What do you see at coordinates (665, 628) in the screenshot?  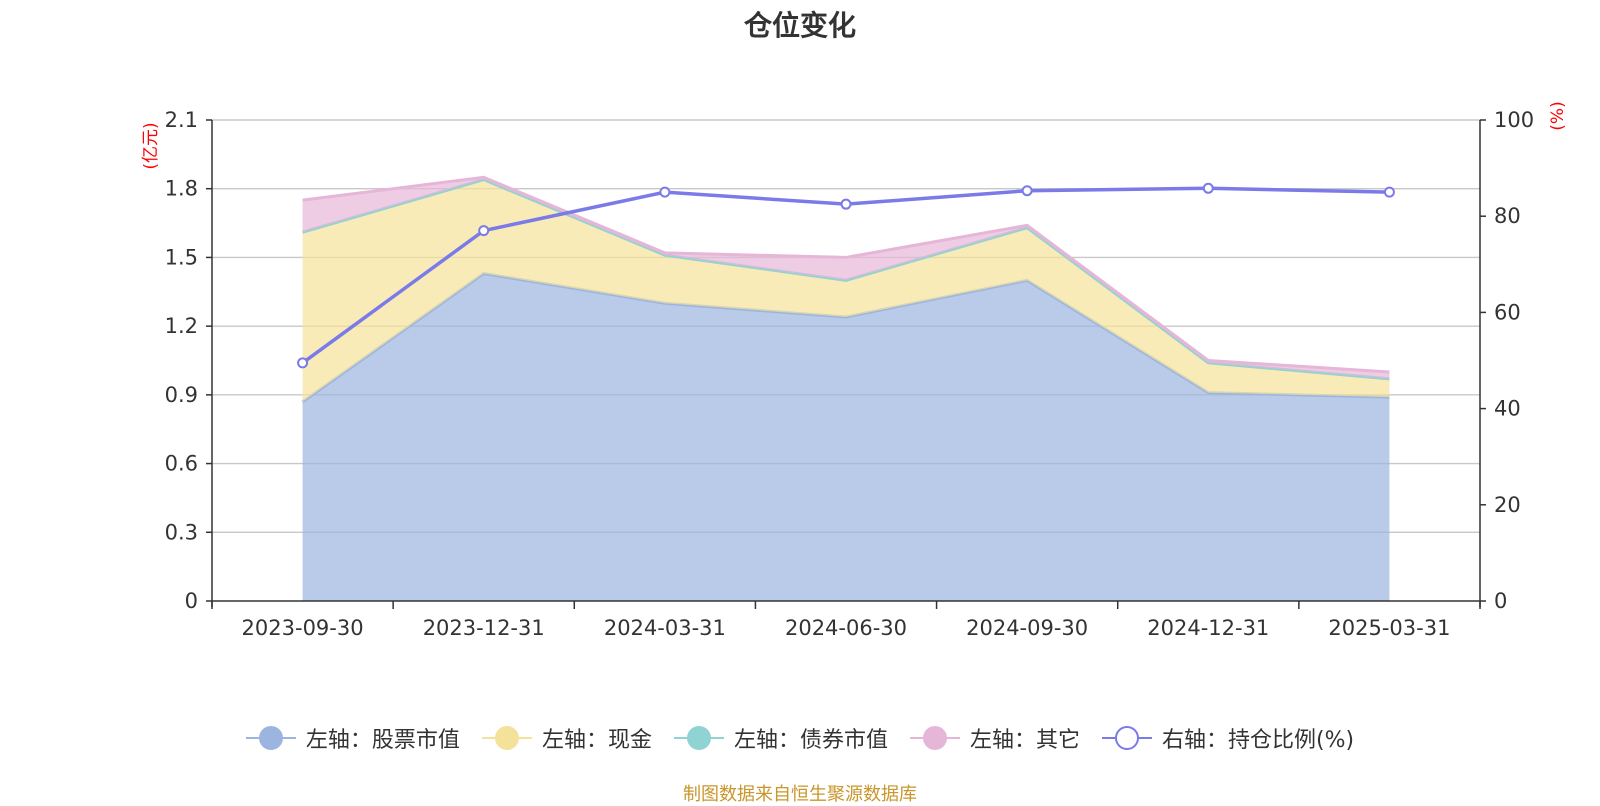 I see `x-axis-tick-label: 2024-03-31` at bounding box center [665, 628].